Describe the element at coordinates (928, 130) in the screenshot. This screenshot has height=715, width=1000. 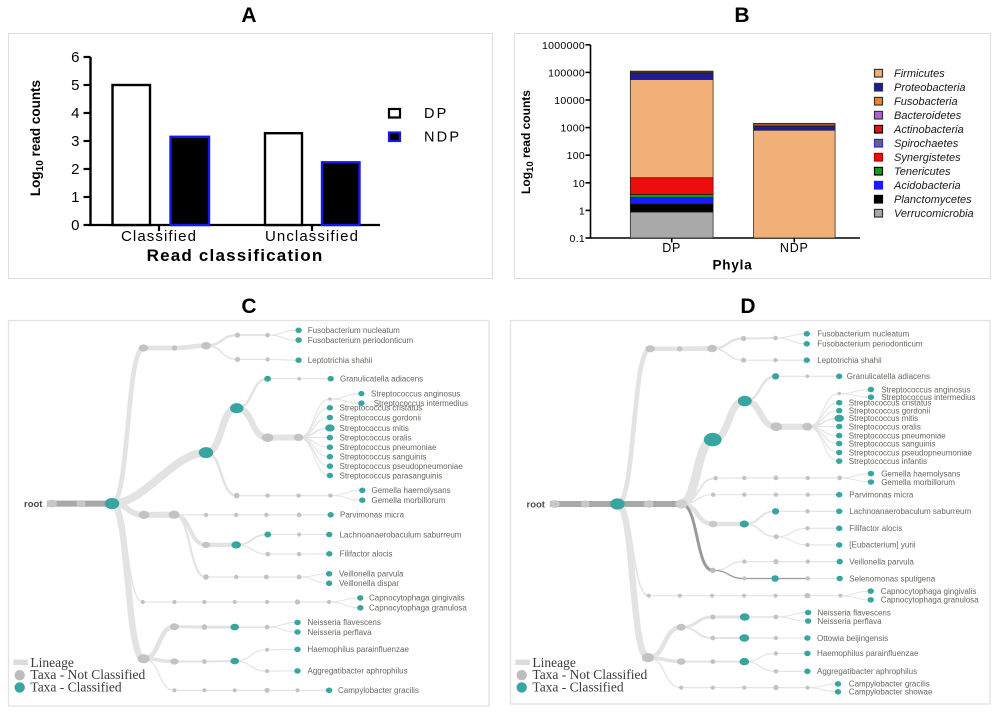
I see `svg-text: Actinobacteria` at that location.